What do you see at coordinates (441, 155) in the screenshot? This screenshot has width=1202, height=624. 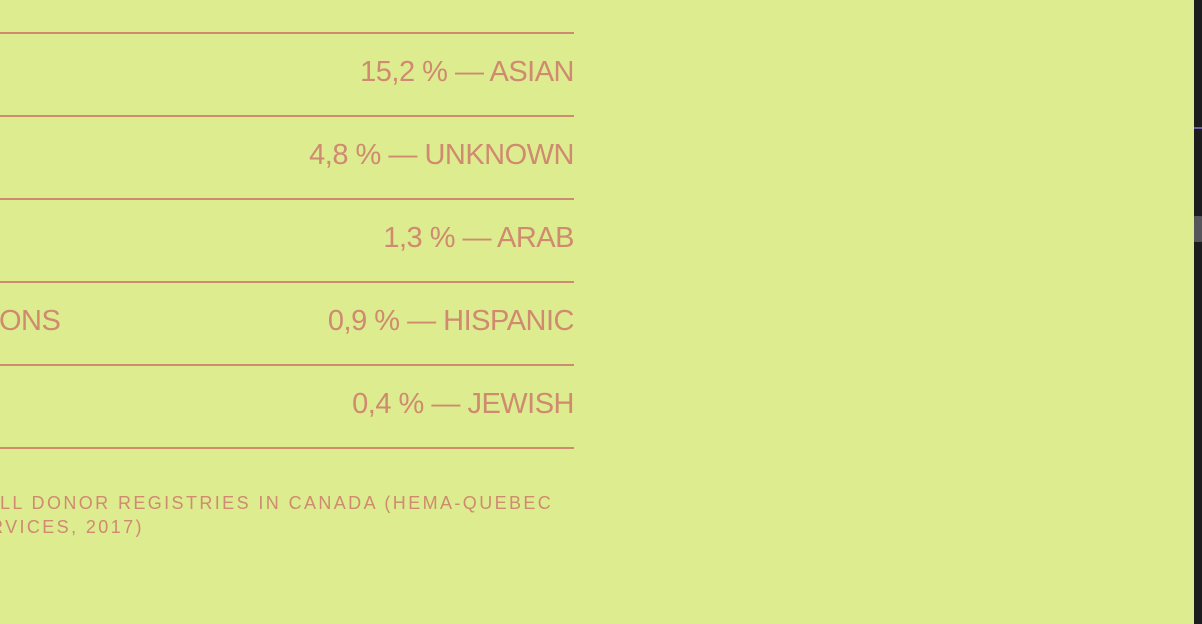 I see `row-right-value: 4,8 % — UNKNOWN` at bounding box center [441, 155].